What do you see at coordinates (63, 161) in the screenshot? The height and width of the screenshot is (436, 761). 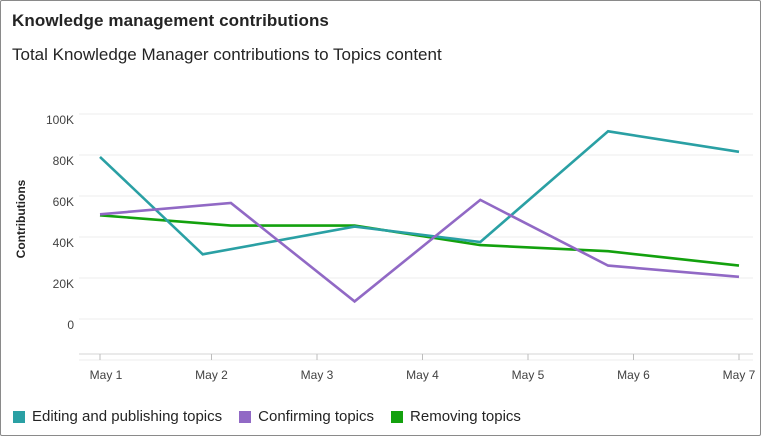 I see `y-tick-label: 80K` at bounding box center [63, 161].